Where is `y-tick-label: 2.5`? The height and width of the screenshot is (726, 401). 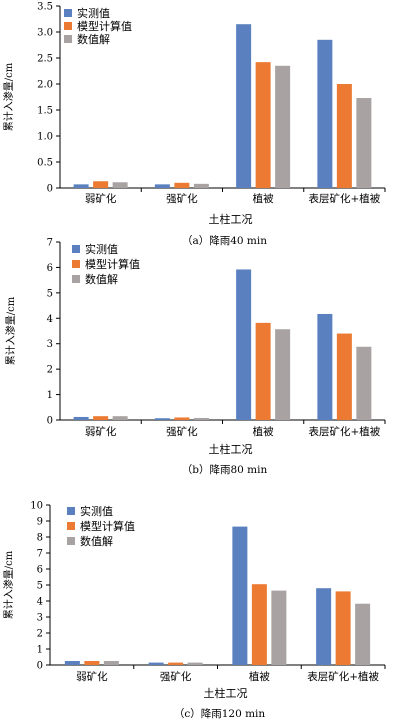 y-tick-label: 2.5 is located at coordinates (45, 59).